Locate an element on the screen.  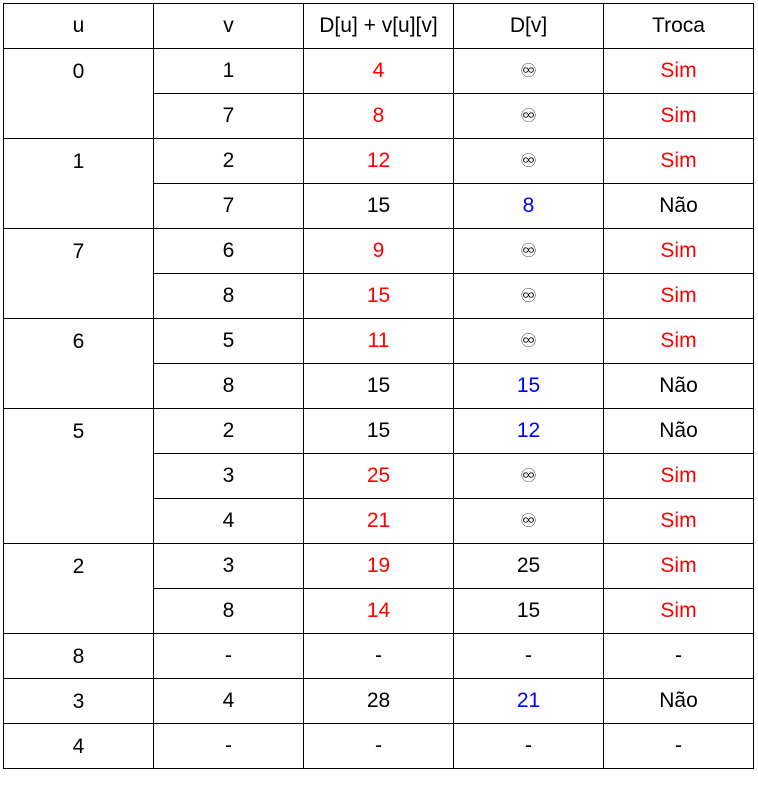
table-row: 8 15 15 Não is located at coordinates (379, 386).